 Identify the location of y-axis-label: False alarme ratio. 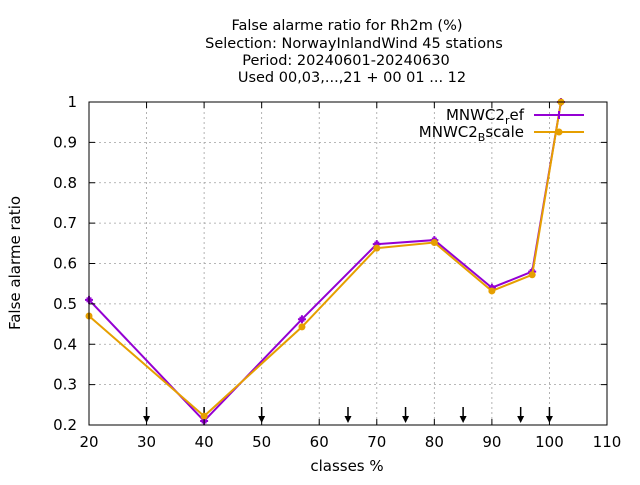
(15, 263).